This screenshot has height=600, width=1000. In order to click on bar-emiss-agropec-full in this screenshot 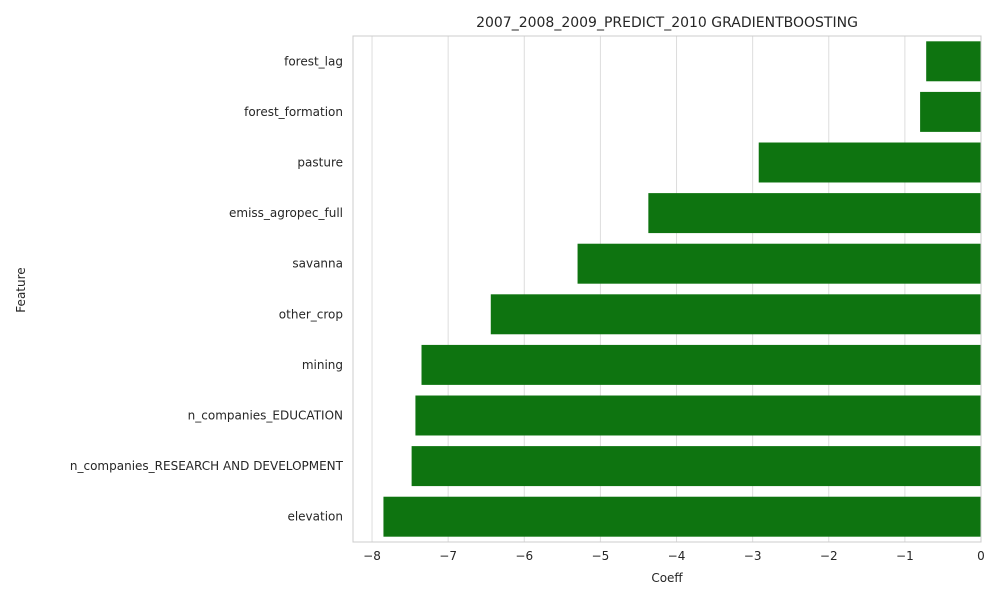, I will do `click(814, 213)`.